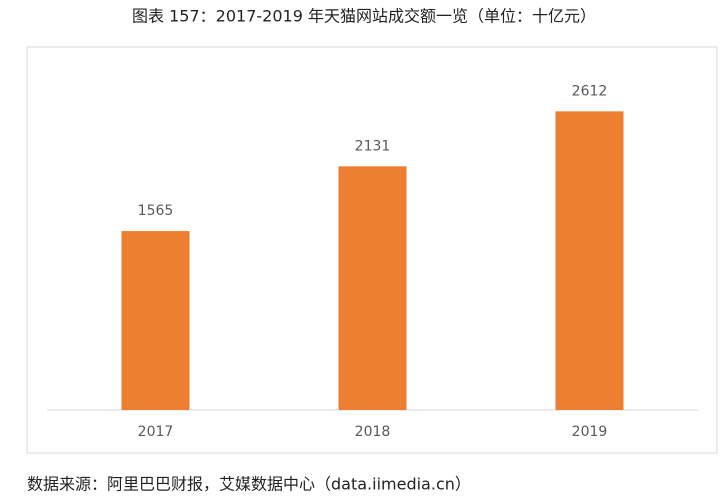 This screenshot has height=501, width=728. Describe the element at coordinates (364, 16) in the screenshot. I see `chart-title: 图表 157：2017-2019 年天猫网站成交额一览（单位：十亿元）` at that location.